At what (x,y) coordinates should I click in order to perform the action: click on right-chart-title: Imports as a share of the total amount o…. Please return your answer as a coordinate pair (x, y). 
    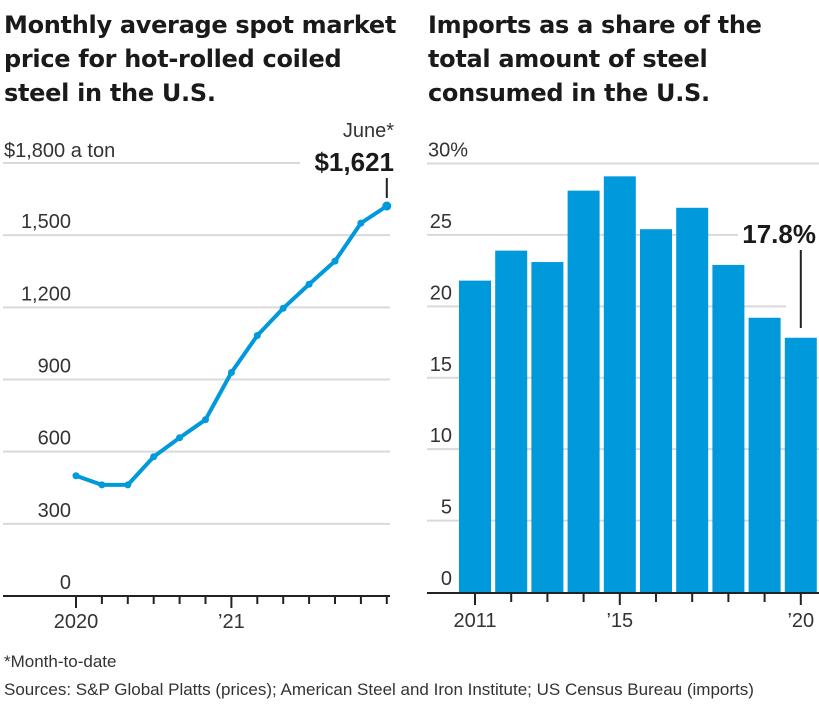
    Looking at the image, I should click on (595, 59).